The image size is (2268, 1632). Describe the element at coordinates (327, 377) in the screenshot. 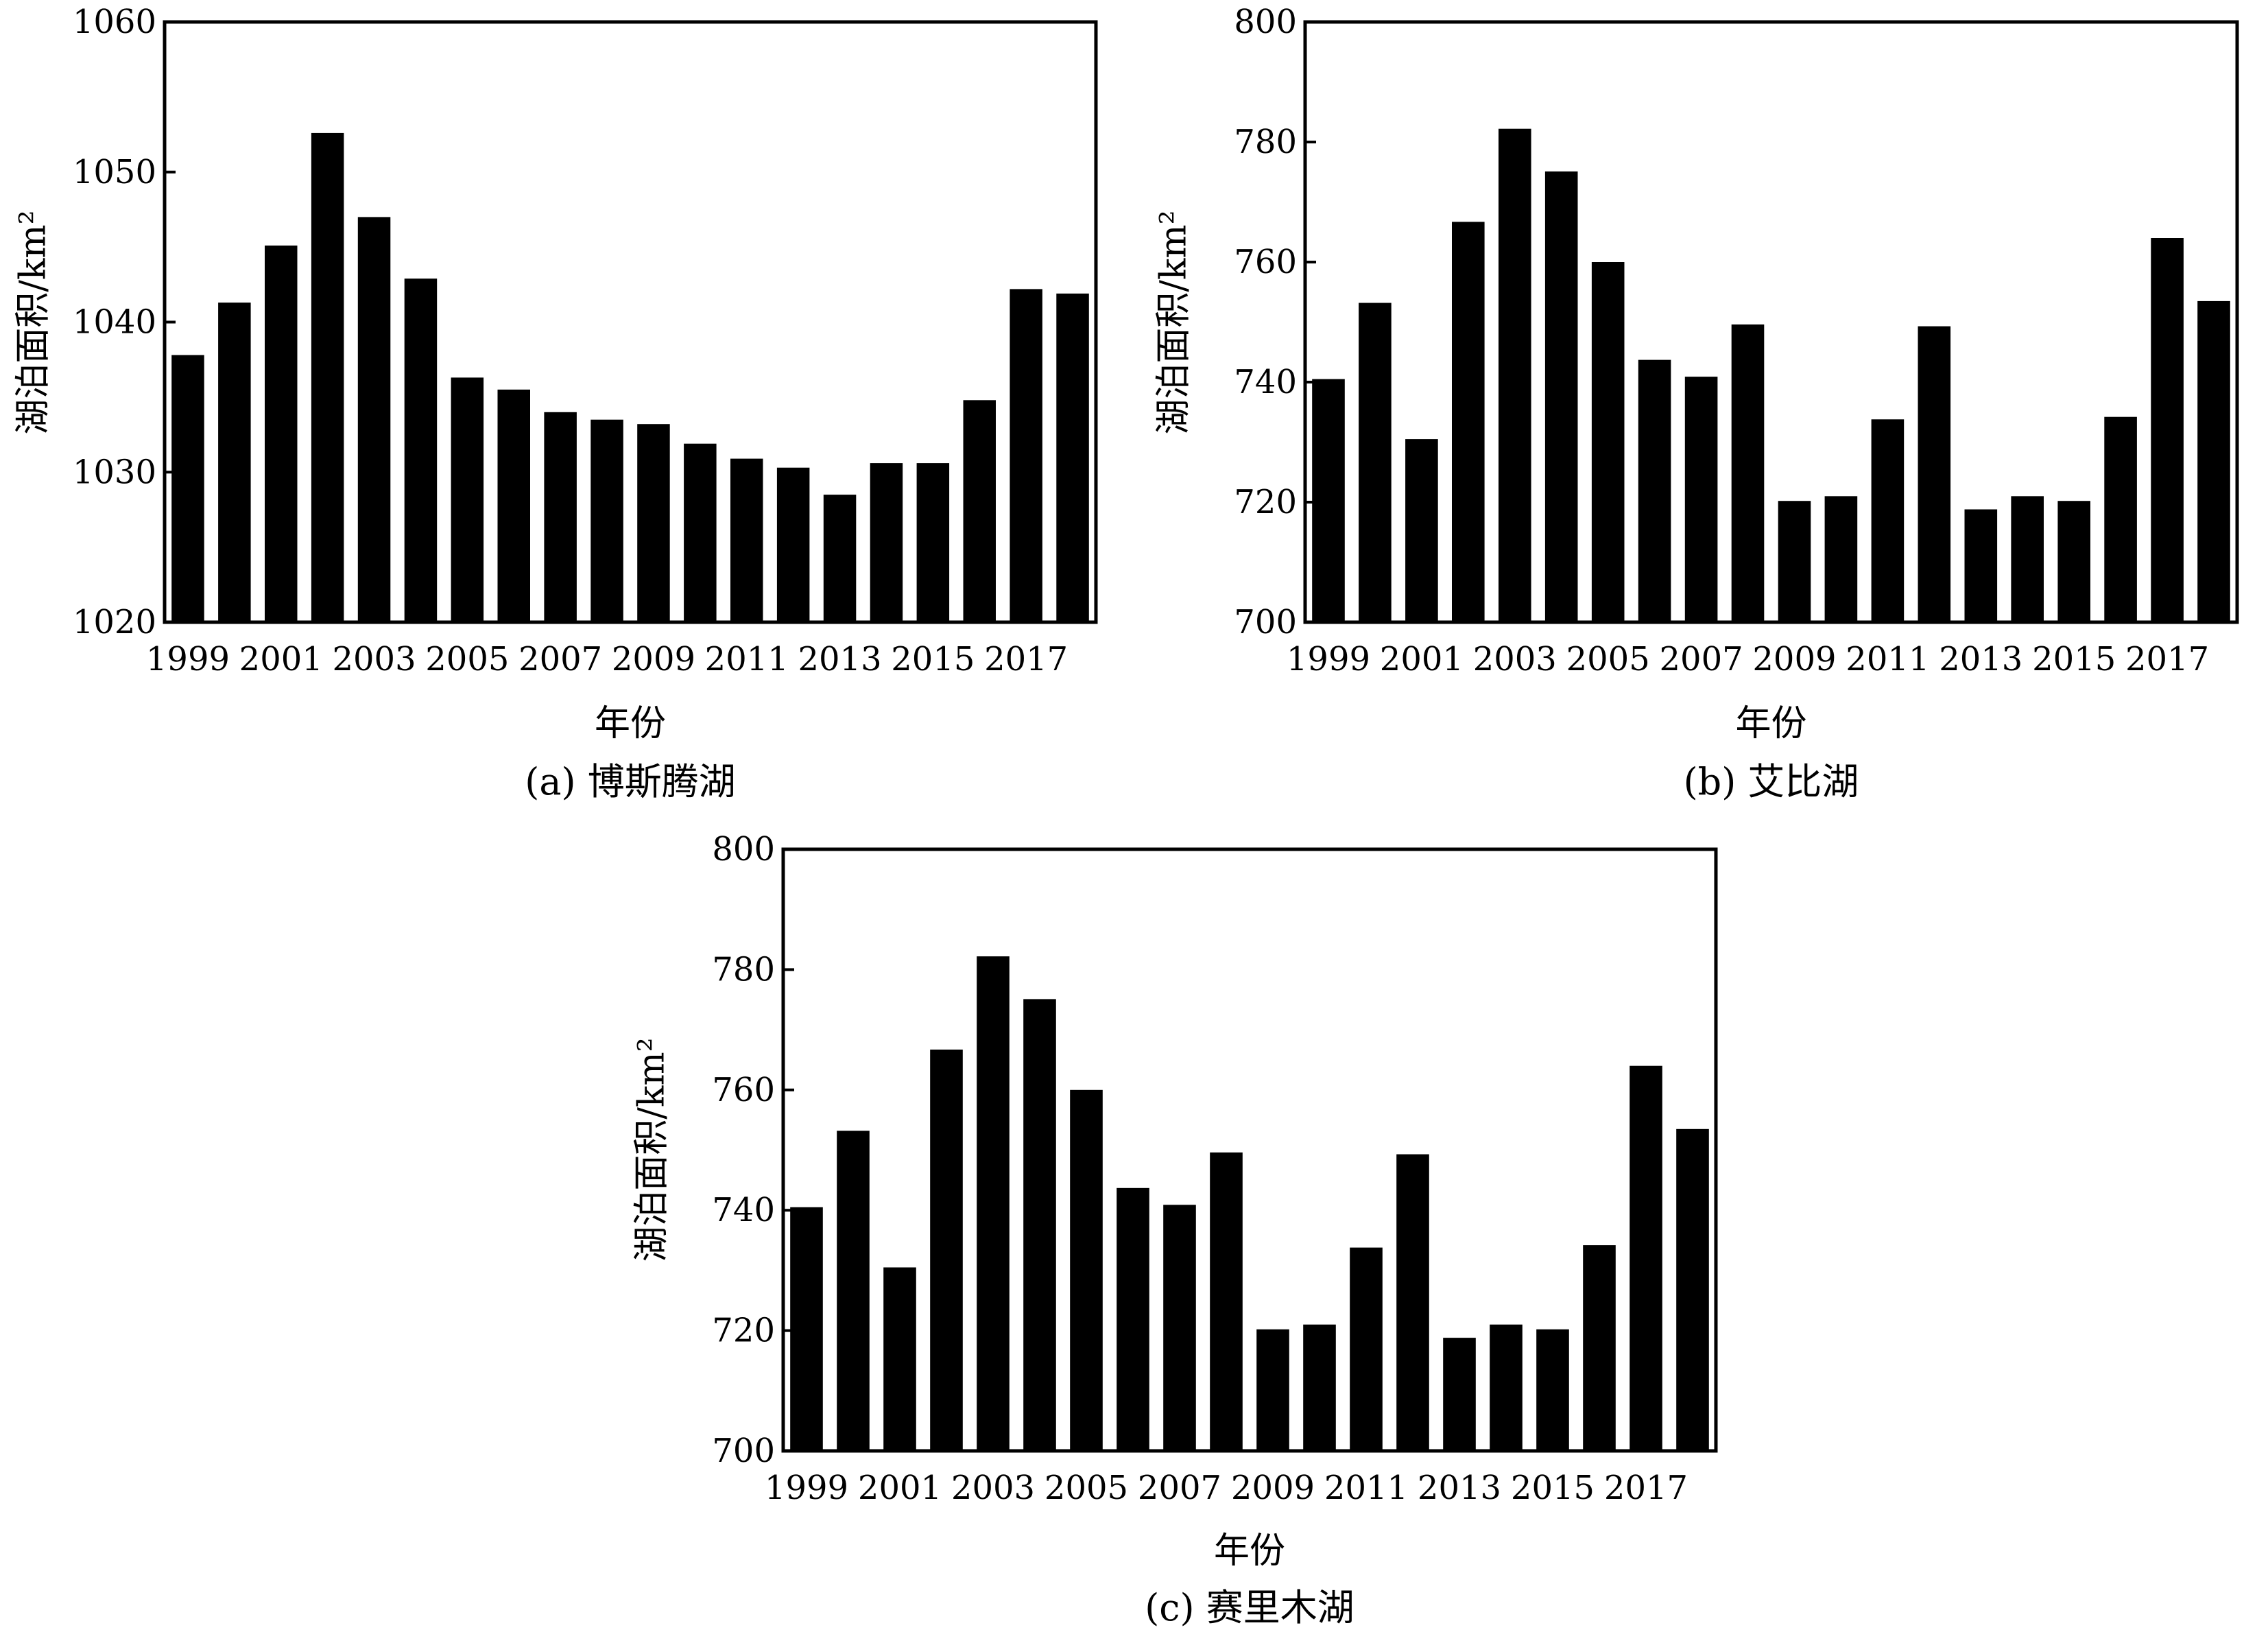

I see `bar-a-2002` at that location.